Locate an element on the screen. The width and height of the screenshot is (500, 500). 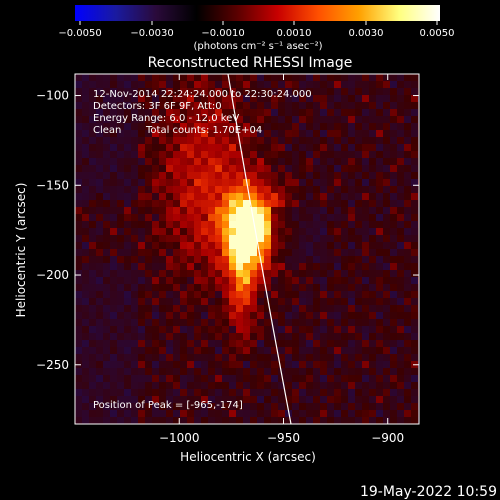
annotation-detectors: Detectors: 3F 6F 9F, Att:0 is located at coordinates (157, 106).